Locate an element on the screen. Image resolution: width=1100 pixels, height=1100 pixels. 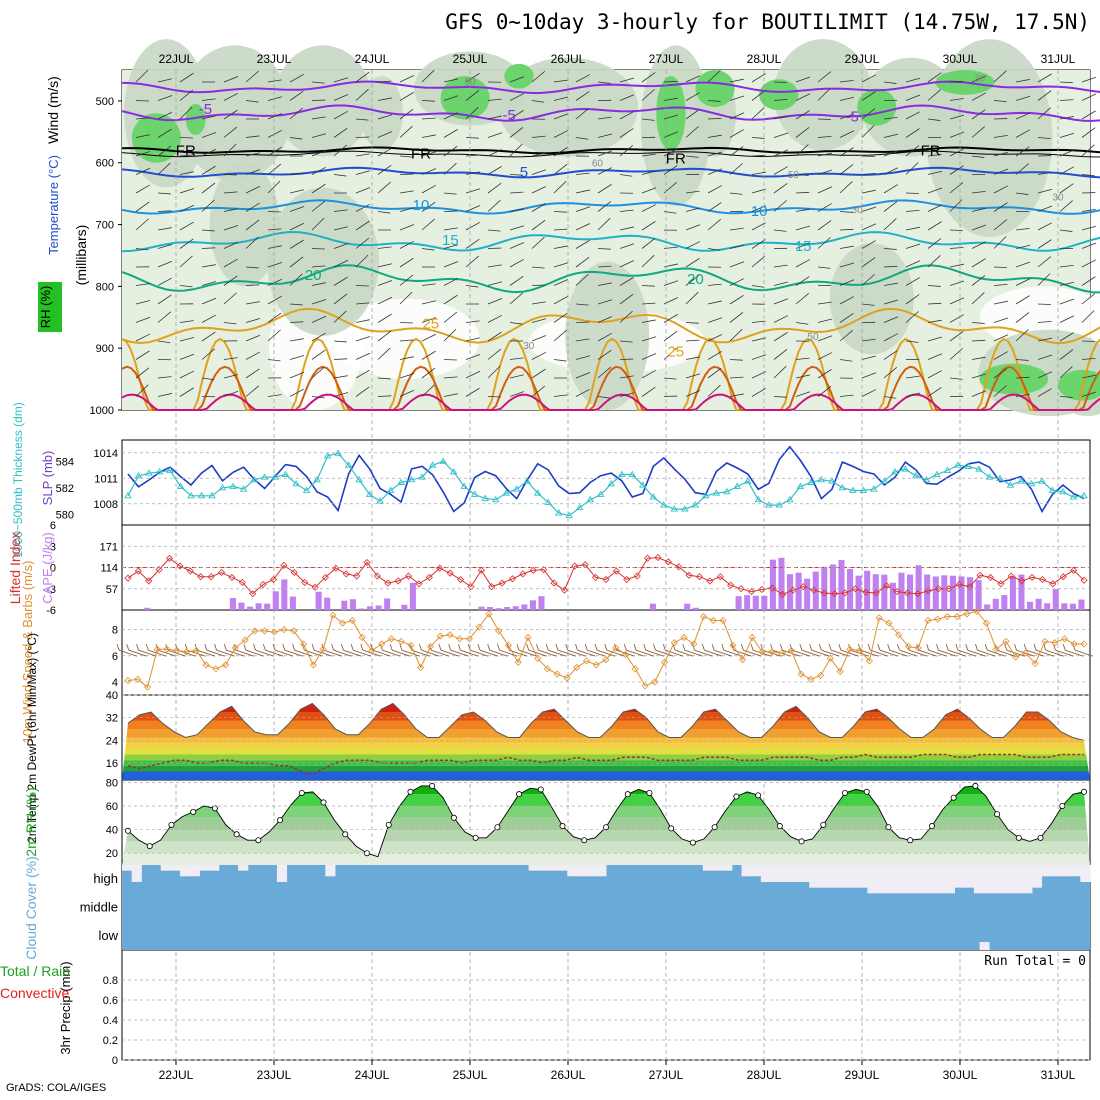
isotherm-label: 15 is located at coordinates (450, 240).